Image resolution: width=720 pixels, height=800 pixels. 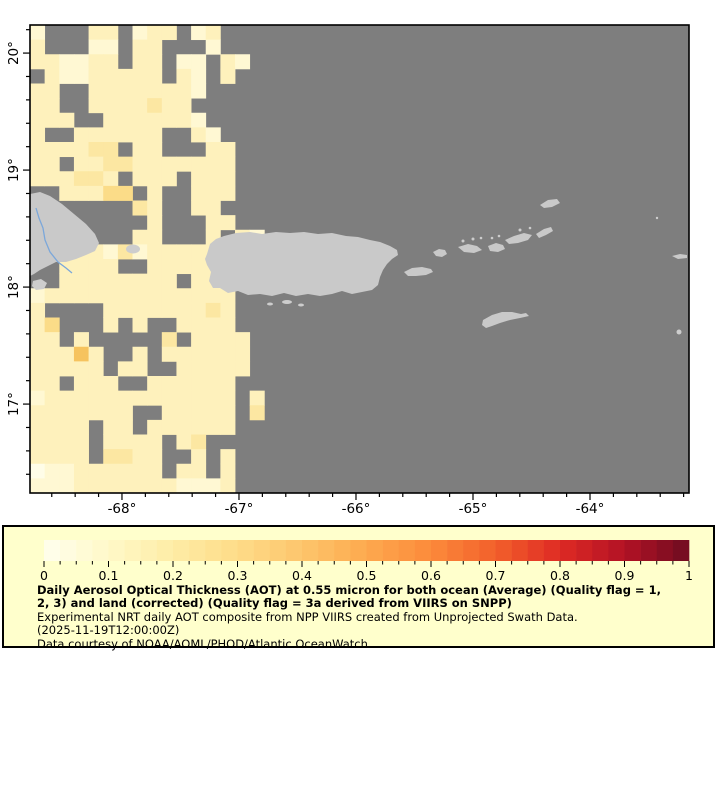 I want to click on colorbar-label: 0.9, so click(x=625, y=575).